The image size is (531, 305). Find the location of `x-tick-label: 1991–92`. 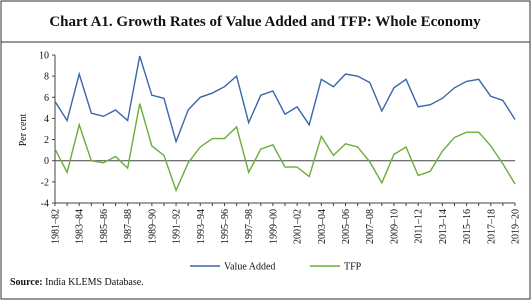

x-tick-label: 1991–92 is located at coordinates (177, 226).